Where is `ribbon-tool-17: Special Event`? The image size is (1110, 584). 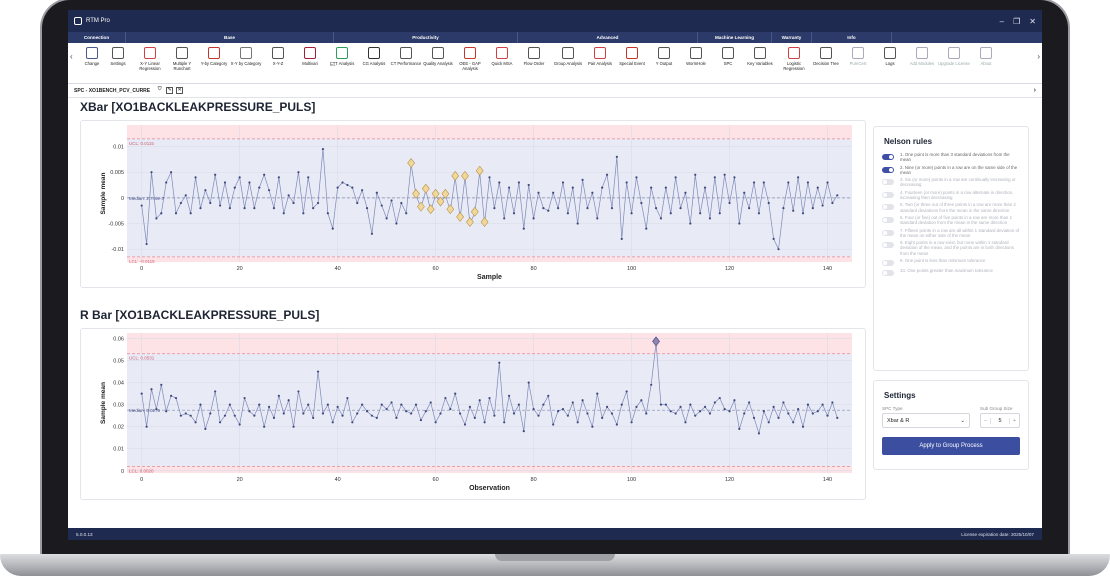
ribbon-tool-17: Special Event is located at coordinates (632, 63).